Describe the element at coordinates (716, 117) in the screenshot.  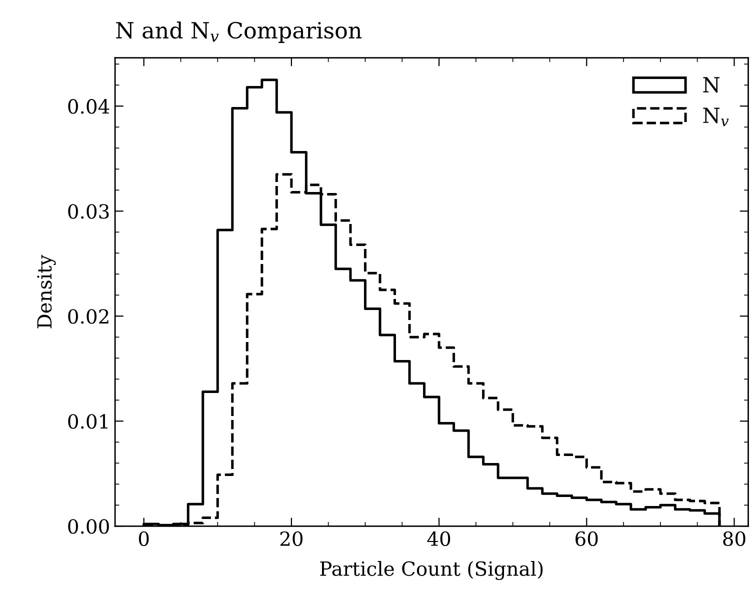
I see `legend-label: N$_{v}$` at that location.